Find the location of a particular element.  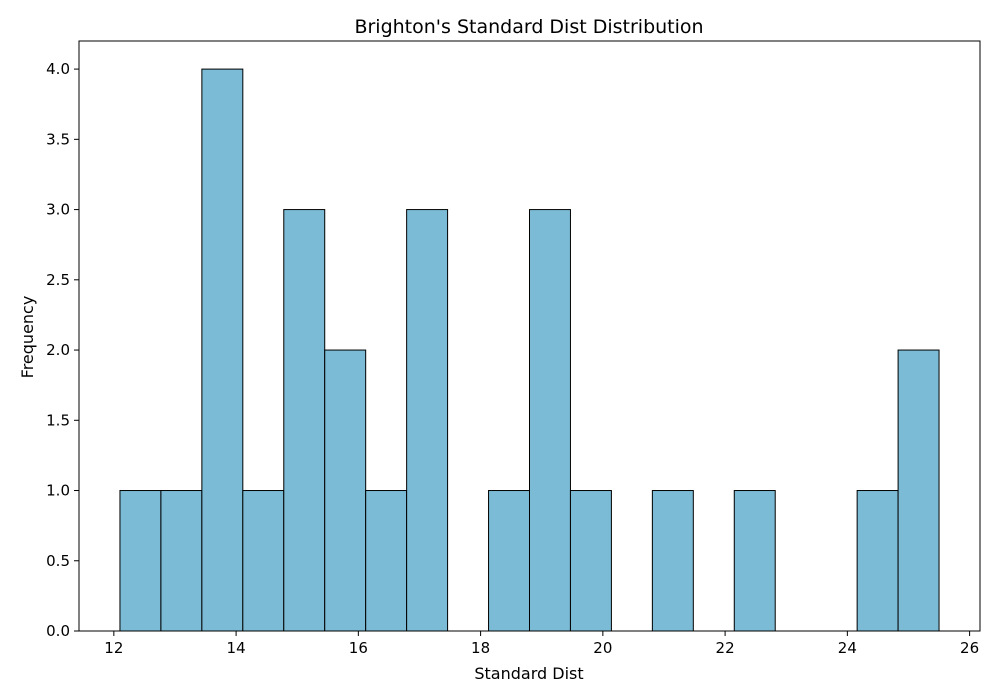

y-axis-title: Frequency is located at coordinates (27, 337).